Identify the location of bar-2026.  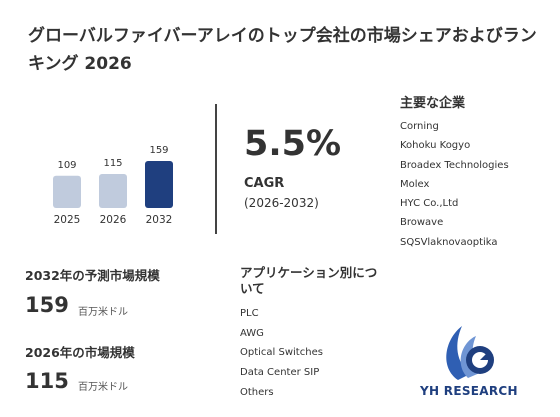
(113, 191).